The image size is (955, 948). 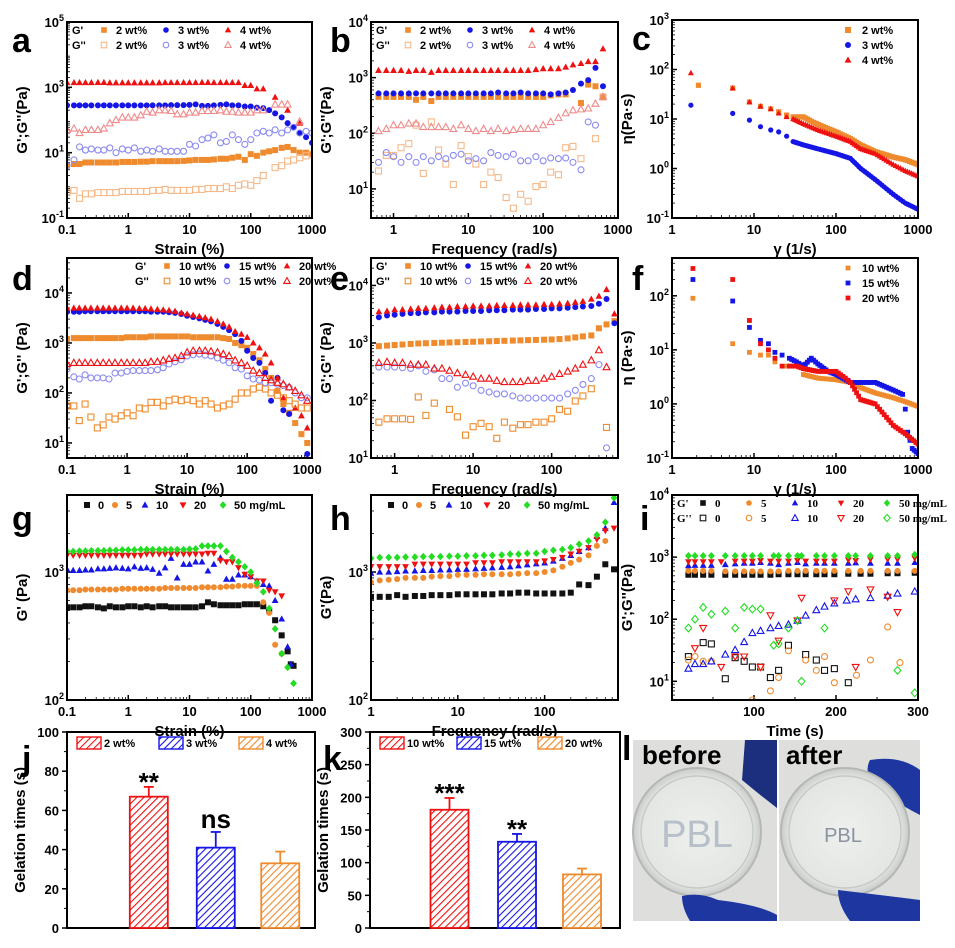 I want to click on series-g-3-wt-, so click(x=189, y=146).